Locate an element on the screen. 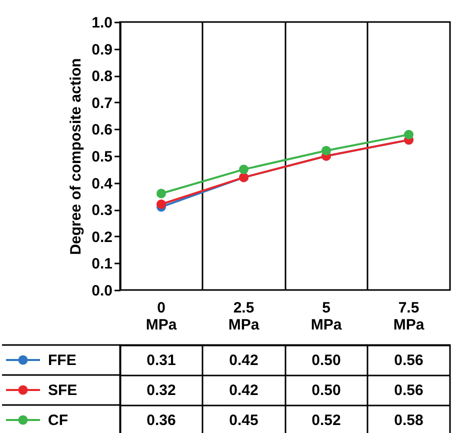 Image resolution: width=457 pixels, height=433 pixels. x-tick-label: 2.5 MPa is located at coordinates (244, 317).